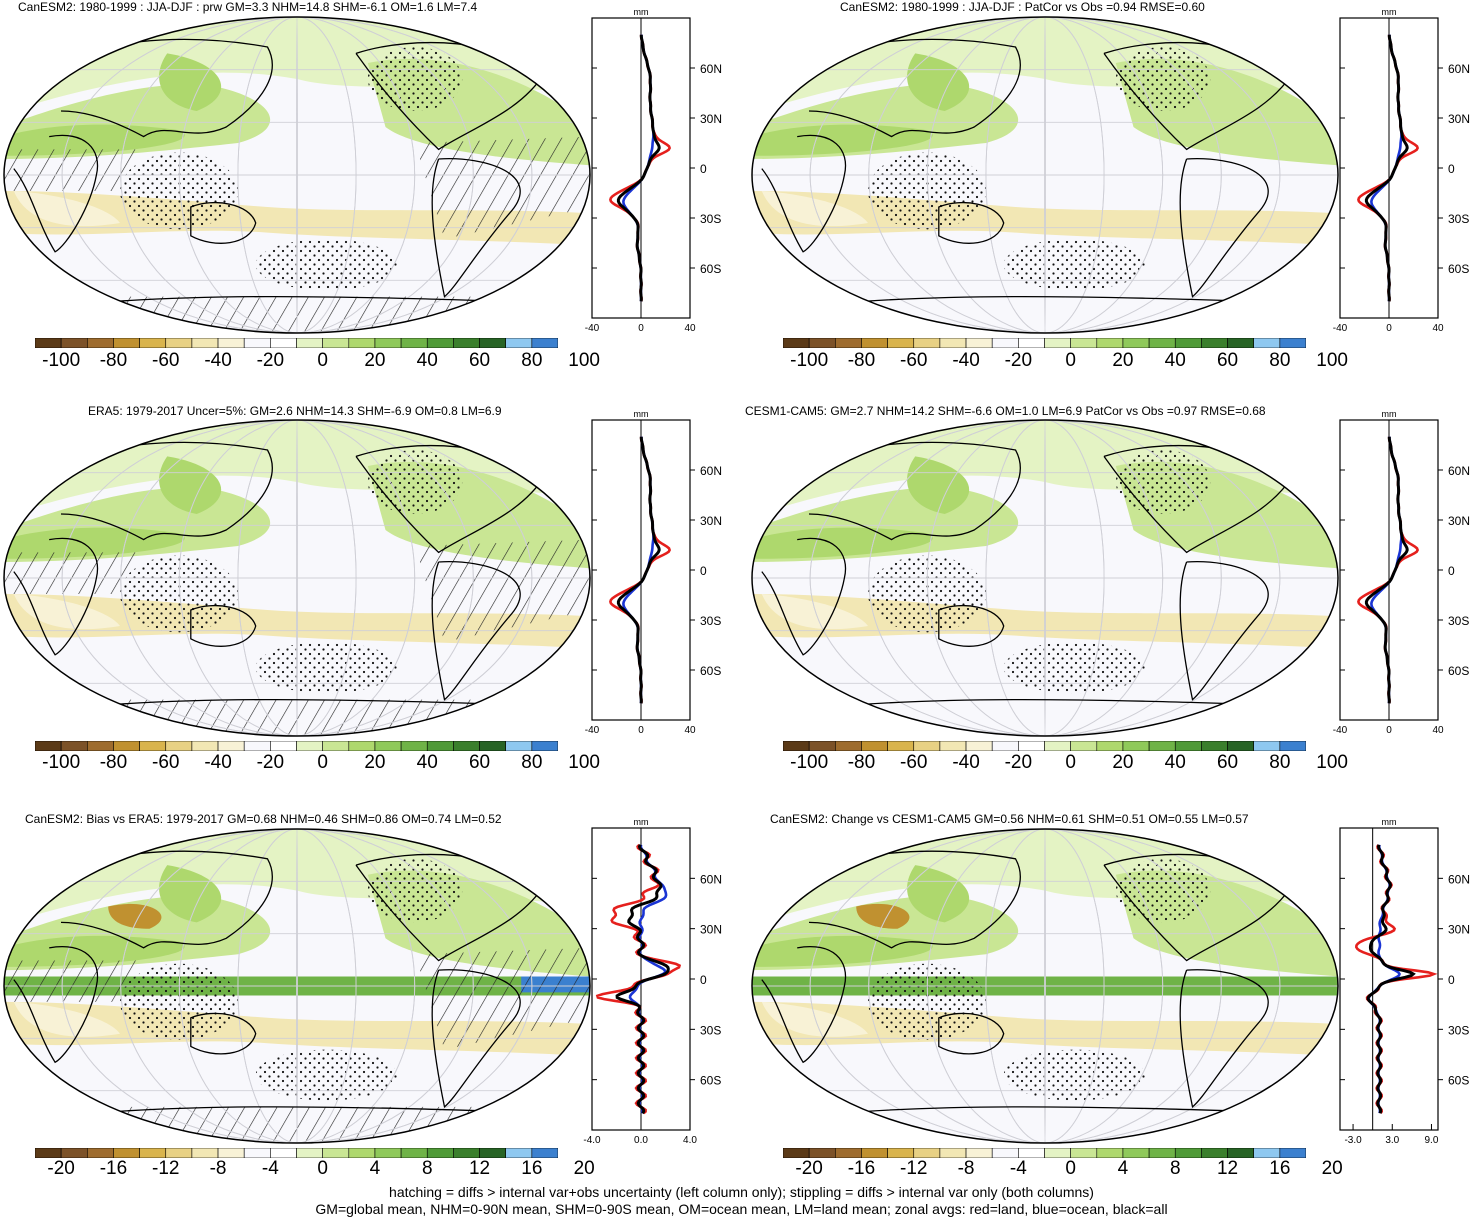 The width and height of the screenshot is (1483, 1218). I want to click on zonal-xtick-label: 3.0, so click(1392, 1140).